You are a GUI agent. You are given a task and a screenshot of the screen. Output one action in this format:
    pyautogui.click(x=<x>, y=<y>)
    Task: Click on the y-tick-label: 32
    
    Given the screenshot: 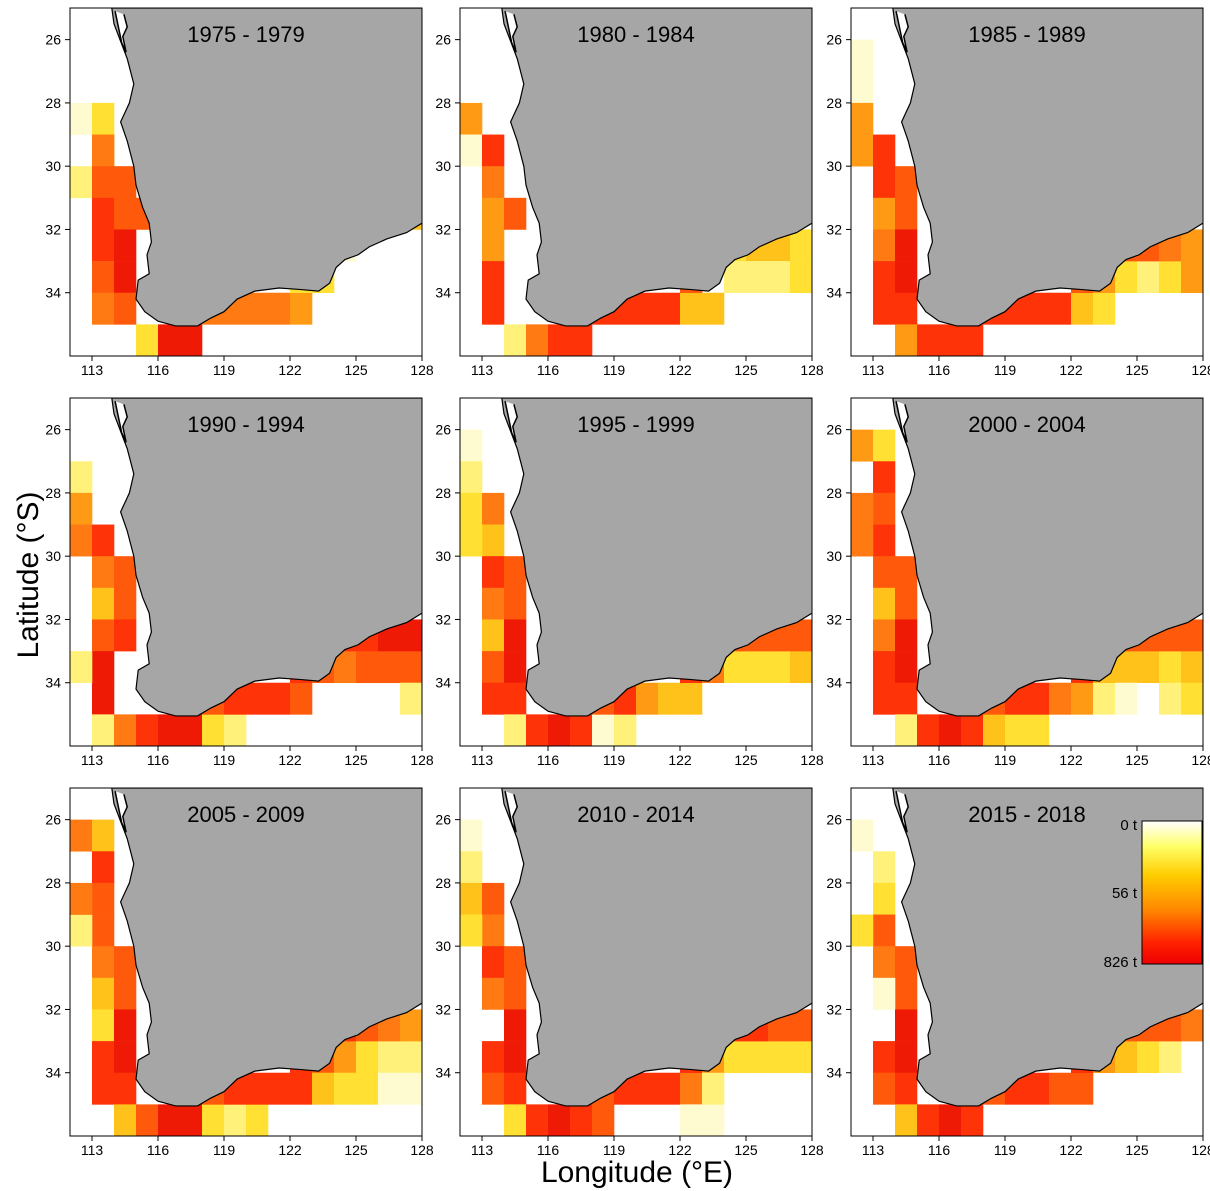 What is the action you would take?
    pyautogui.click(x=443, y=619)
    